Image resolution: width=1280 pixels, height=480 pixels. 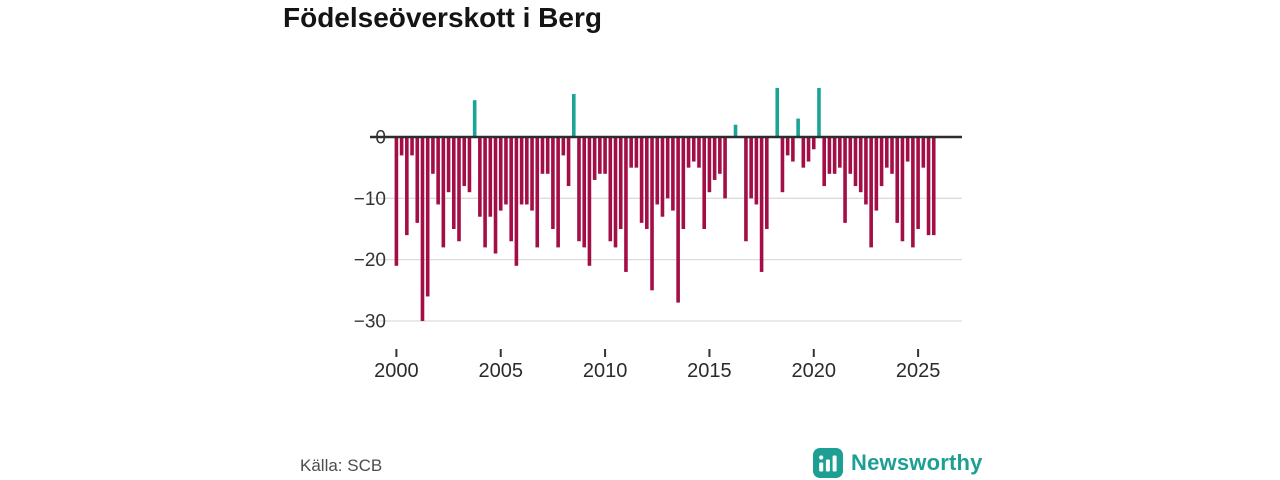 I want to click on svg-text: 2010, so click(x=605, y=371).